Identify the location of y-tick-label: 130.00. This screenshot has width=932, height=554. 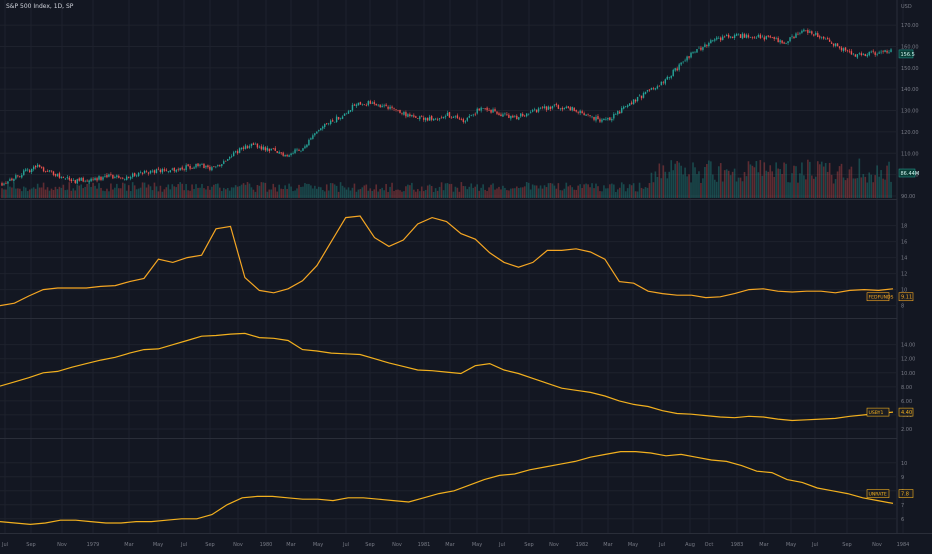
(910, 112).